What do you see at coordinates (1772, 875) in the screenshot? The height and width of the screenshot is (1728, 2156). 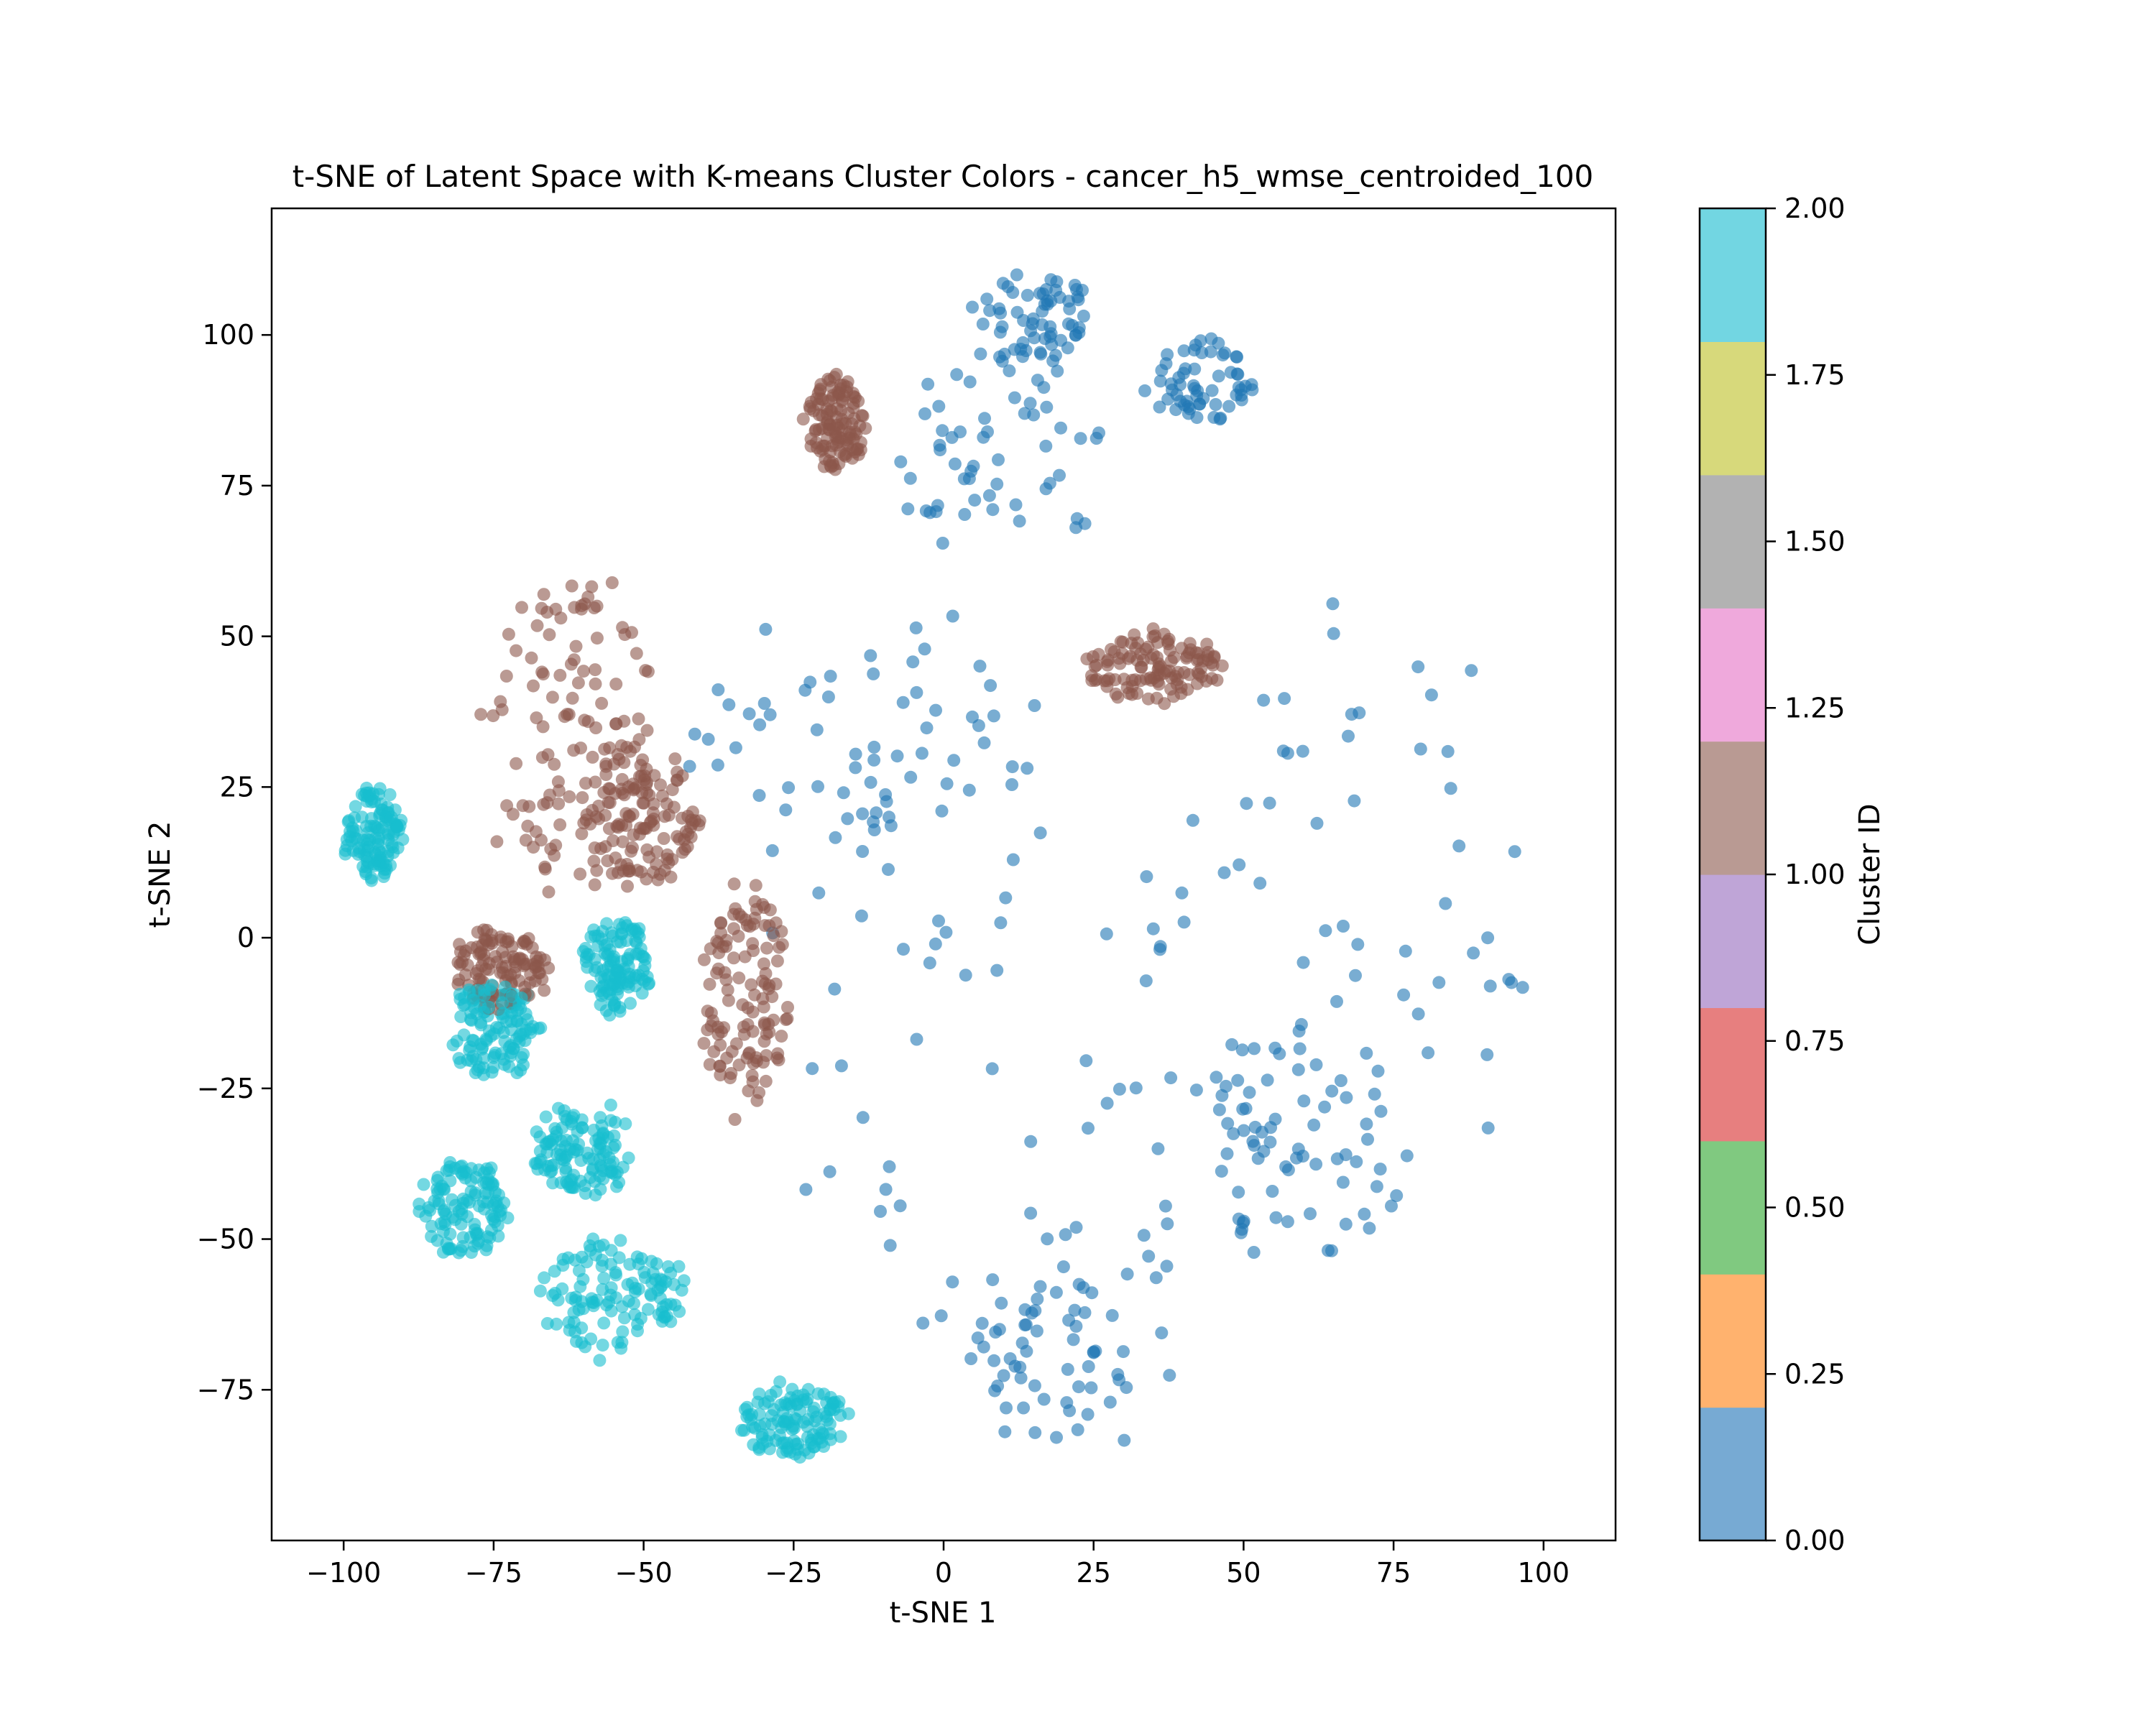 I see `colorbar: 0.00 0.25 0.50 0.75 1.00 1.25 1.50 1.75 2.00` at bounding box center [1772, 875].